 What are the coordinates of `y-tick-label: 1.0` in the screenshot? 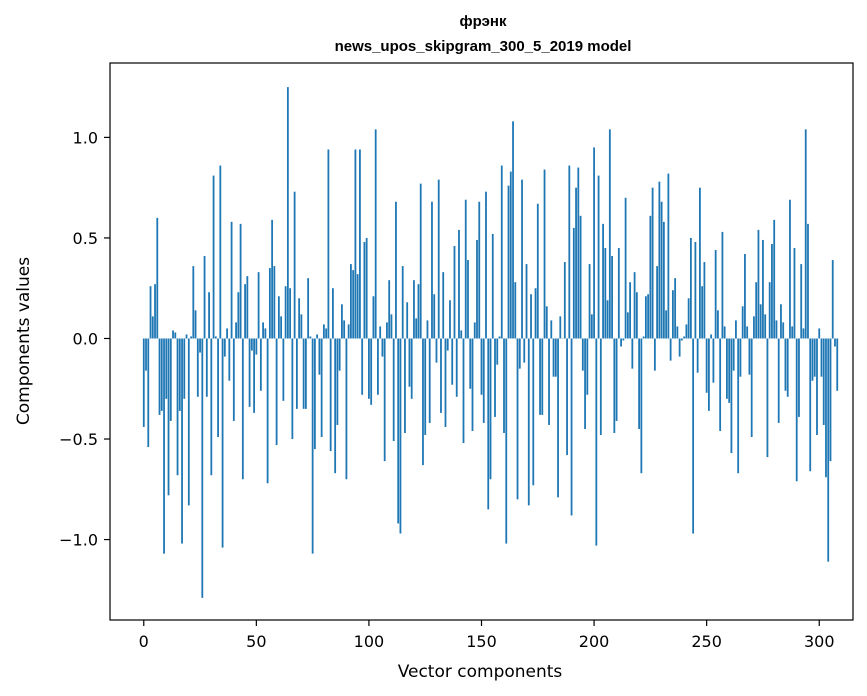 It's located at (85, 137).